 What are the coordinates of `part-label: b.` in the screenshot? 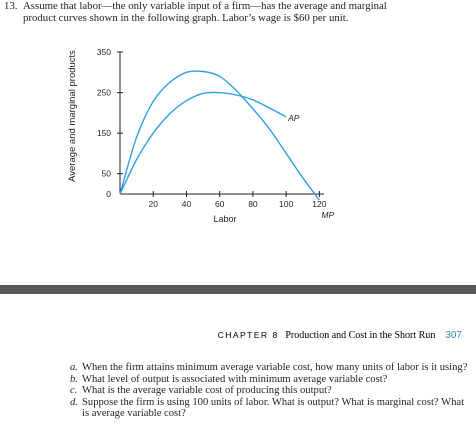 It's located at (74, 379).